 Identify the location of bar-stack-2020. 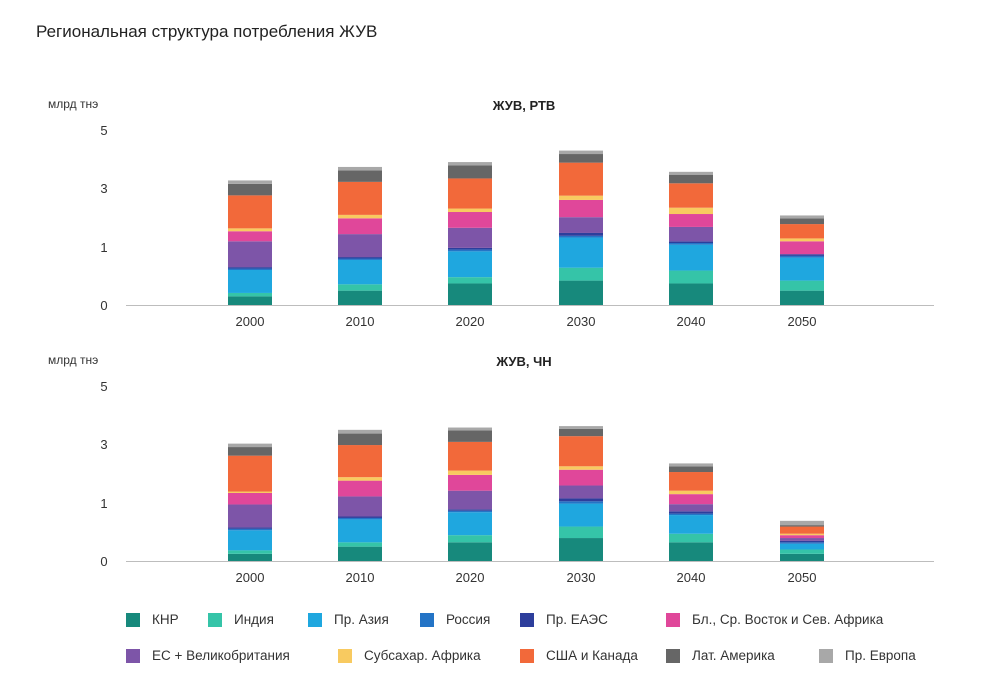
(470, 233).